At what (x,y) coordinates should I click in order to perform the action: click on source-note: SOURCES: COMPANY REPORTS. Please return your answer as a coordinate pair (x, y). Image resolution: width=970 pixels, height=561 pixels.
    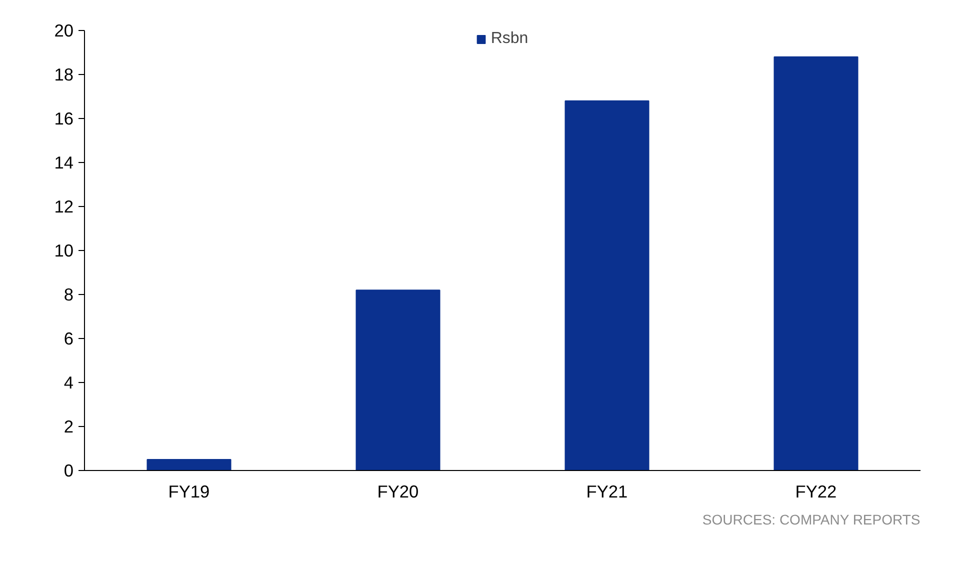
    Looking at the image, I should click on (811, 520).